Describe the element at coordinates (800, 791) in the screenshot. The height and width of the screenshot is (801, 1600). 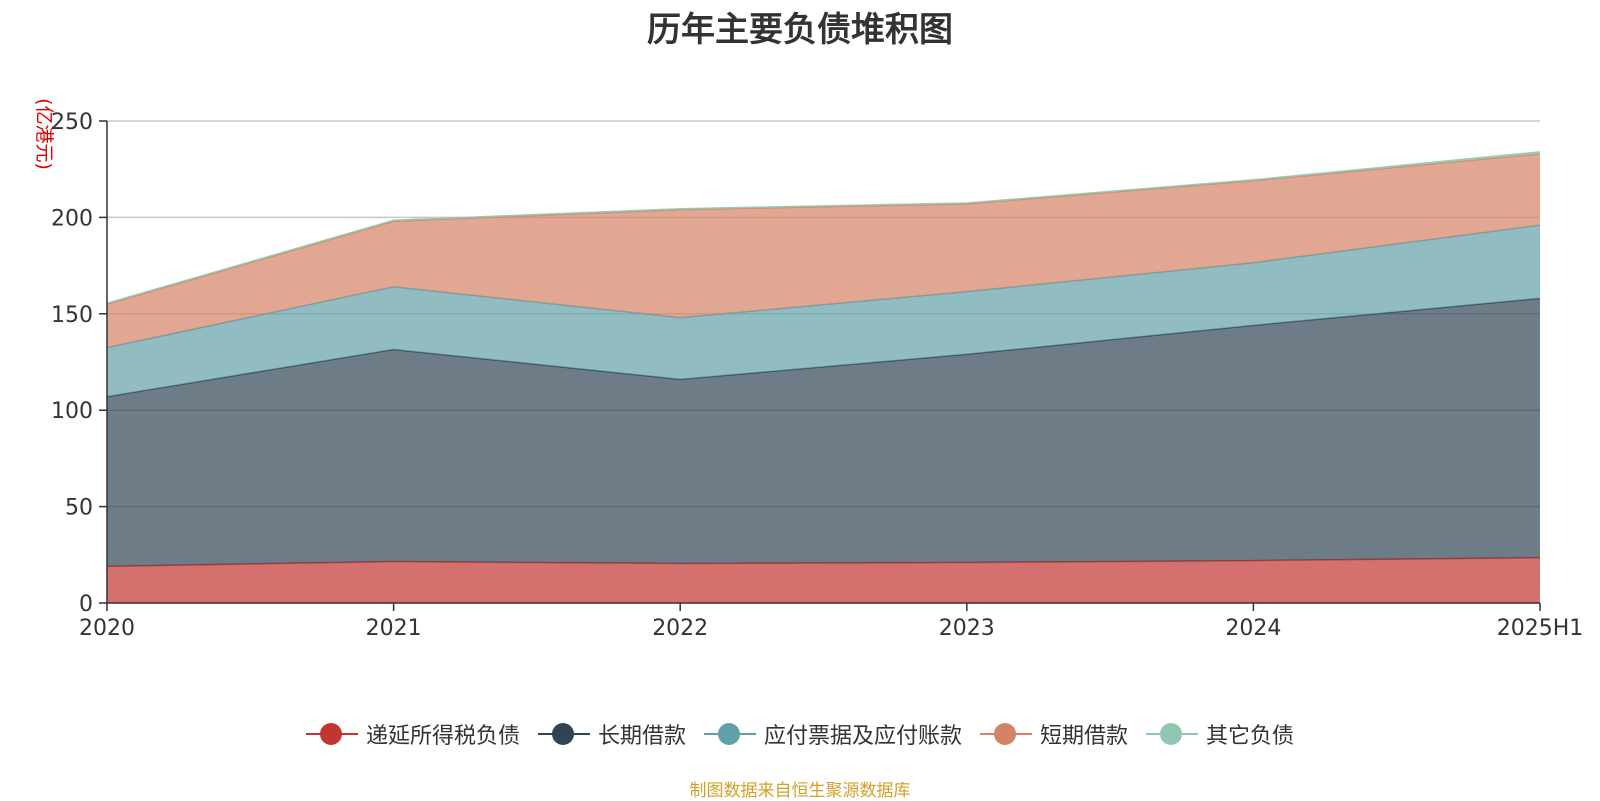
I see `source-note: 制图数据来自恒生聚源数据库` at that location.